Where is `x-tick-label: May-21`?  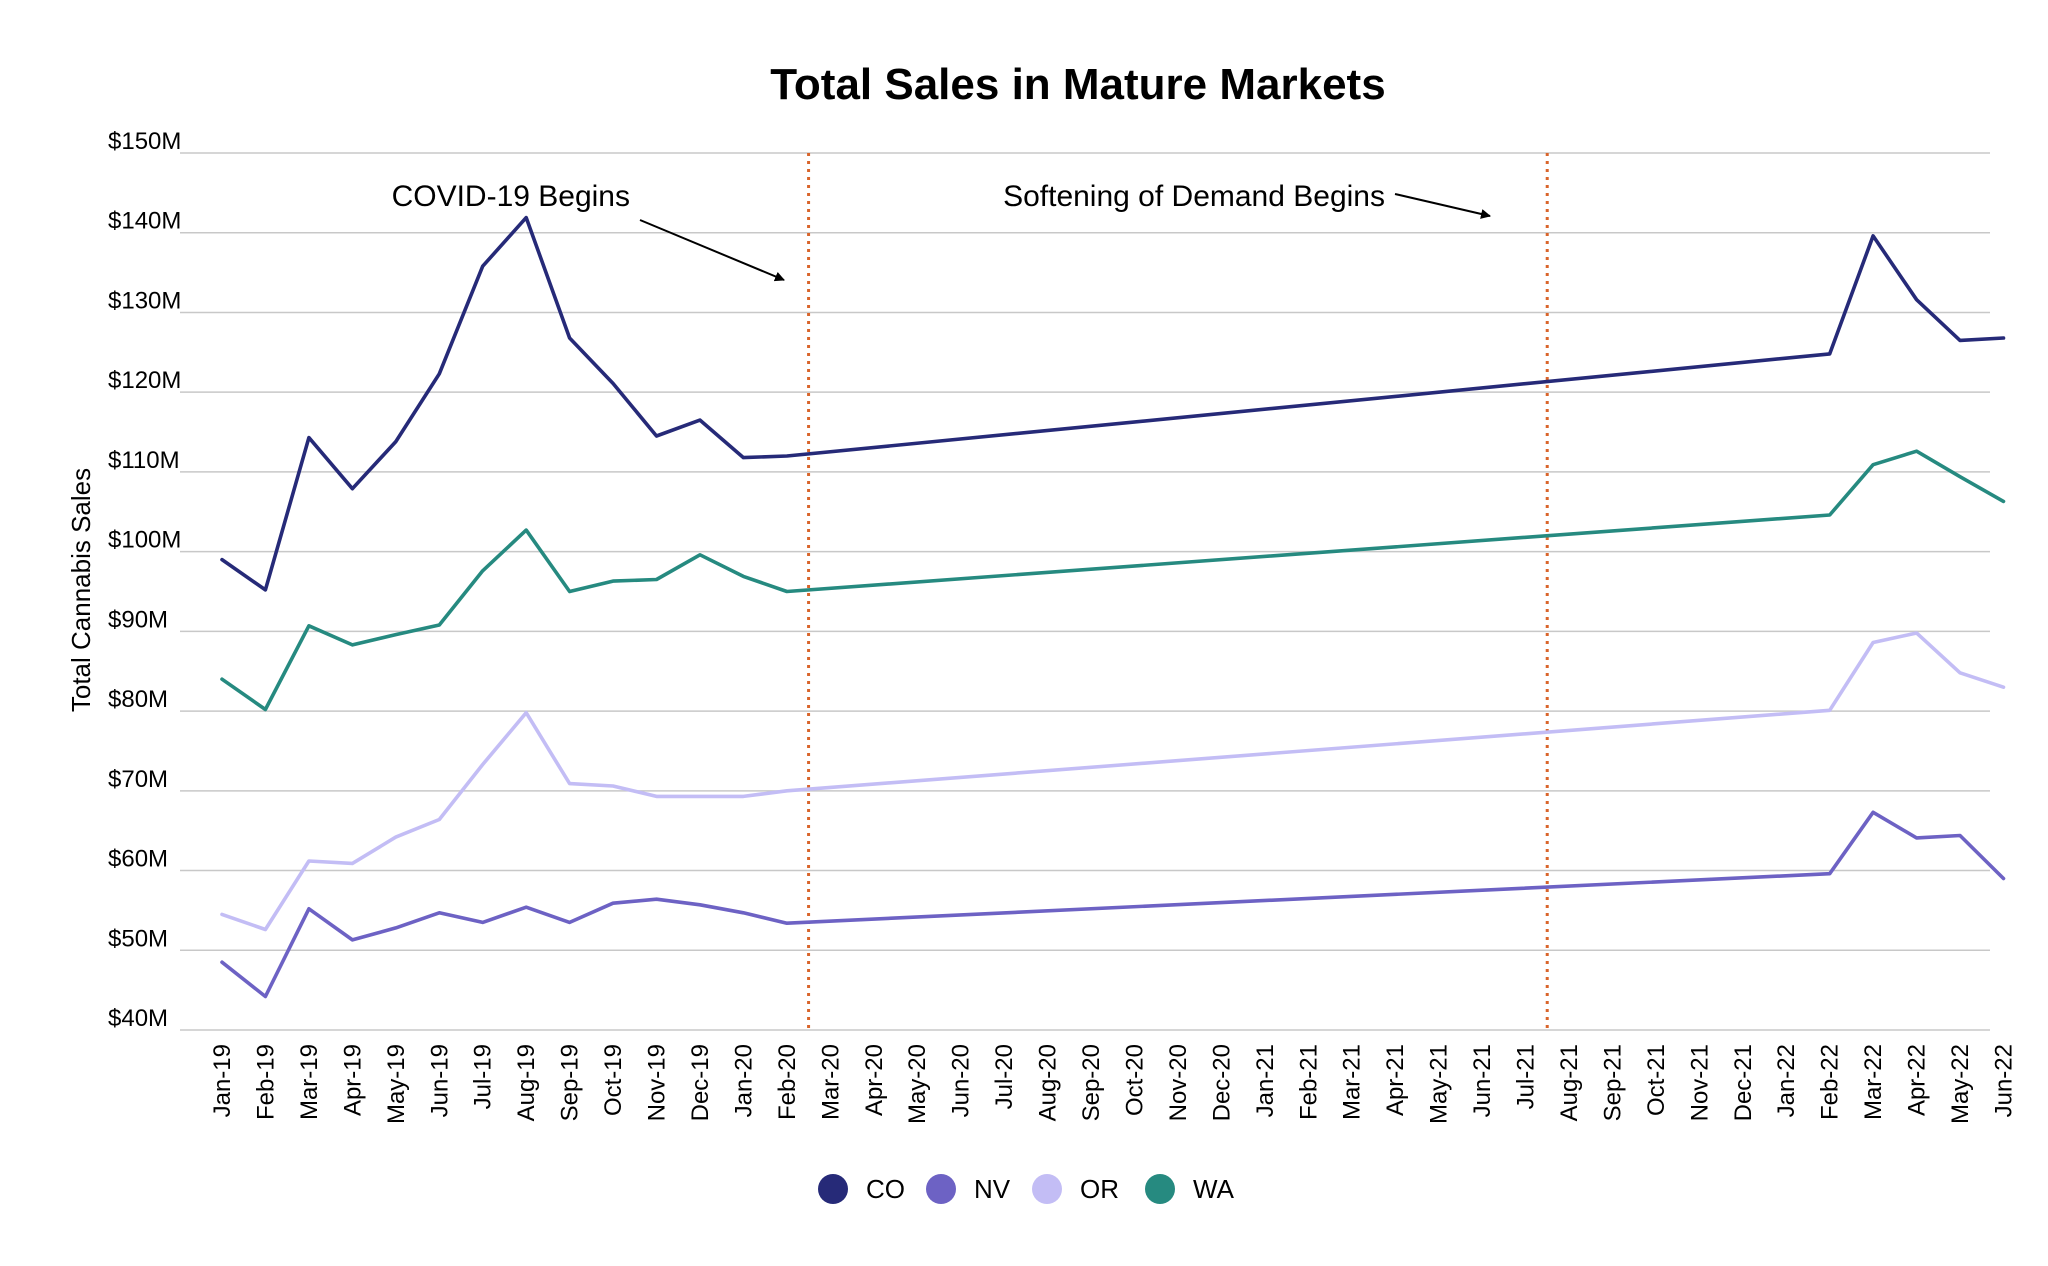
x-tick-label: May-21 is located at coordinates (1439, 1084).